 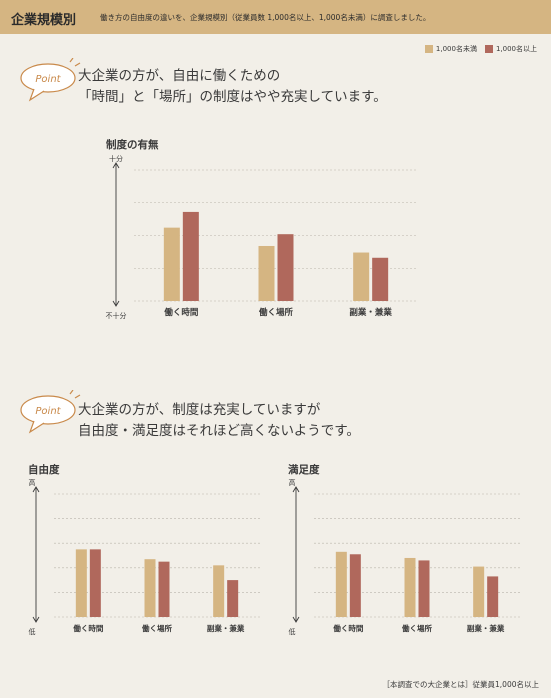 I want to click on legend-swatch-small, so click(x=428, y=49).